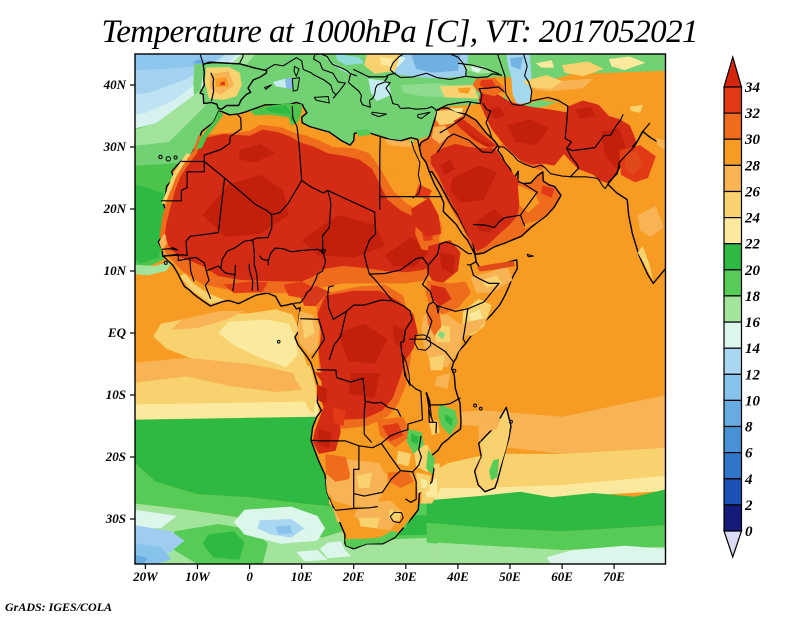 This screenshot has width=800, height=623. Describe the element at coordinates (752, 245) in the screenshot. I see `svg-text: 22` at that location.